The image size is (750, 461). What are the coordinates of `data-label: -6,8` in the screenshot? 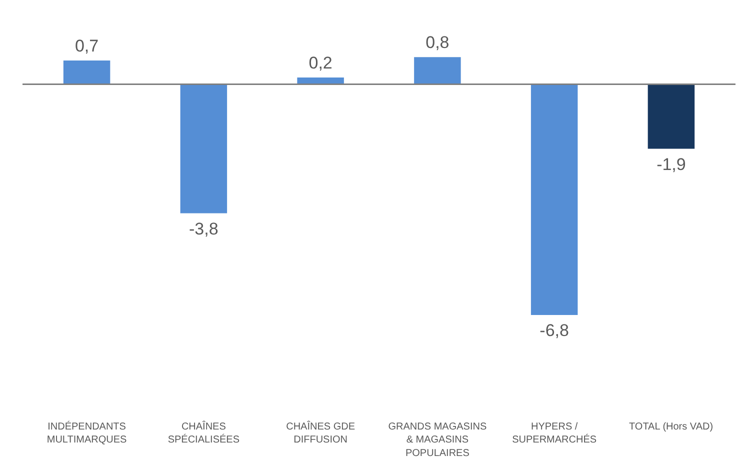 It's located at (554, 330).